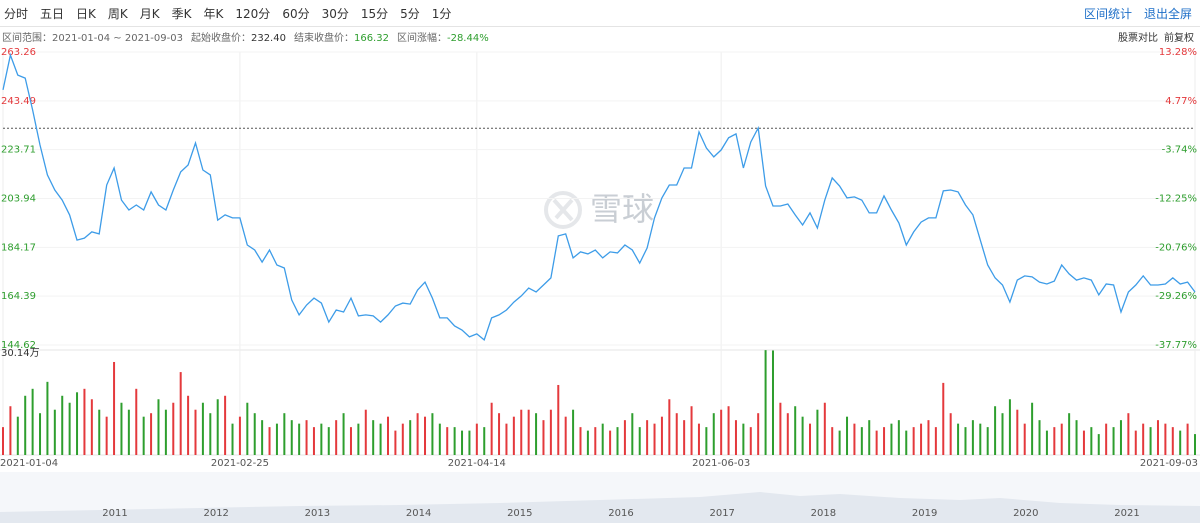 Image resolution: width=1200 pixels, height=523 pixels. What do you see at coordinates (18, 247) in the screenshot?
I see `y-tick-label: 184.17` at bounding box center [18, 247].